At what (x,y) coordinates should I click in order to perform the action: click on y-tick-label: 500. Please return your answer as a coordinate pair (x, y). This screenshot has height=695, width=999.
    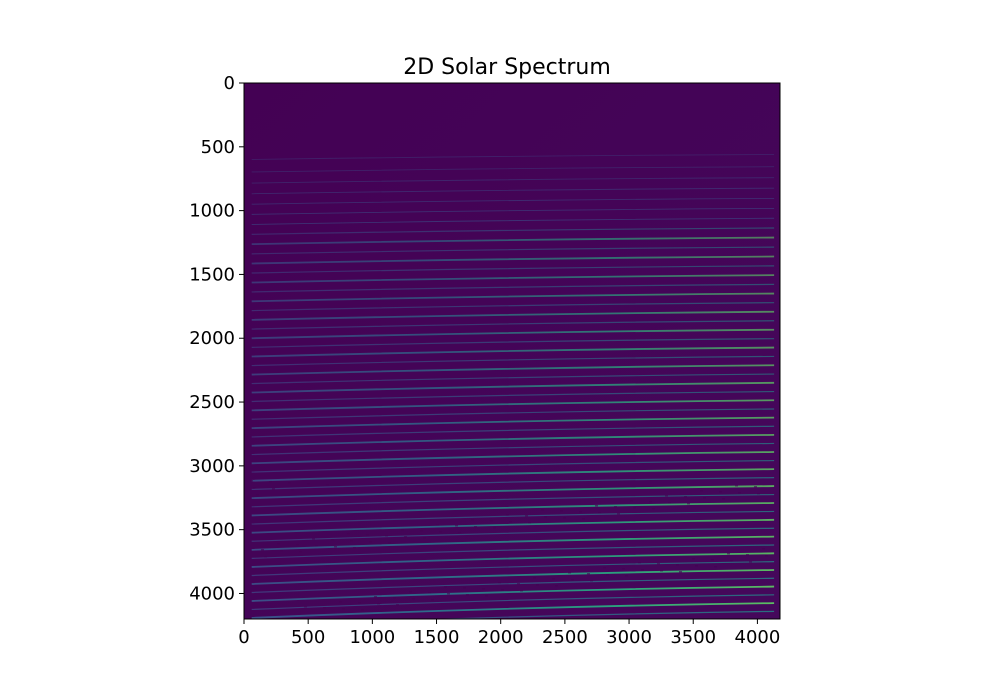
    Looking at the image, I should click on (218, 147).